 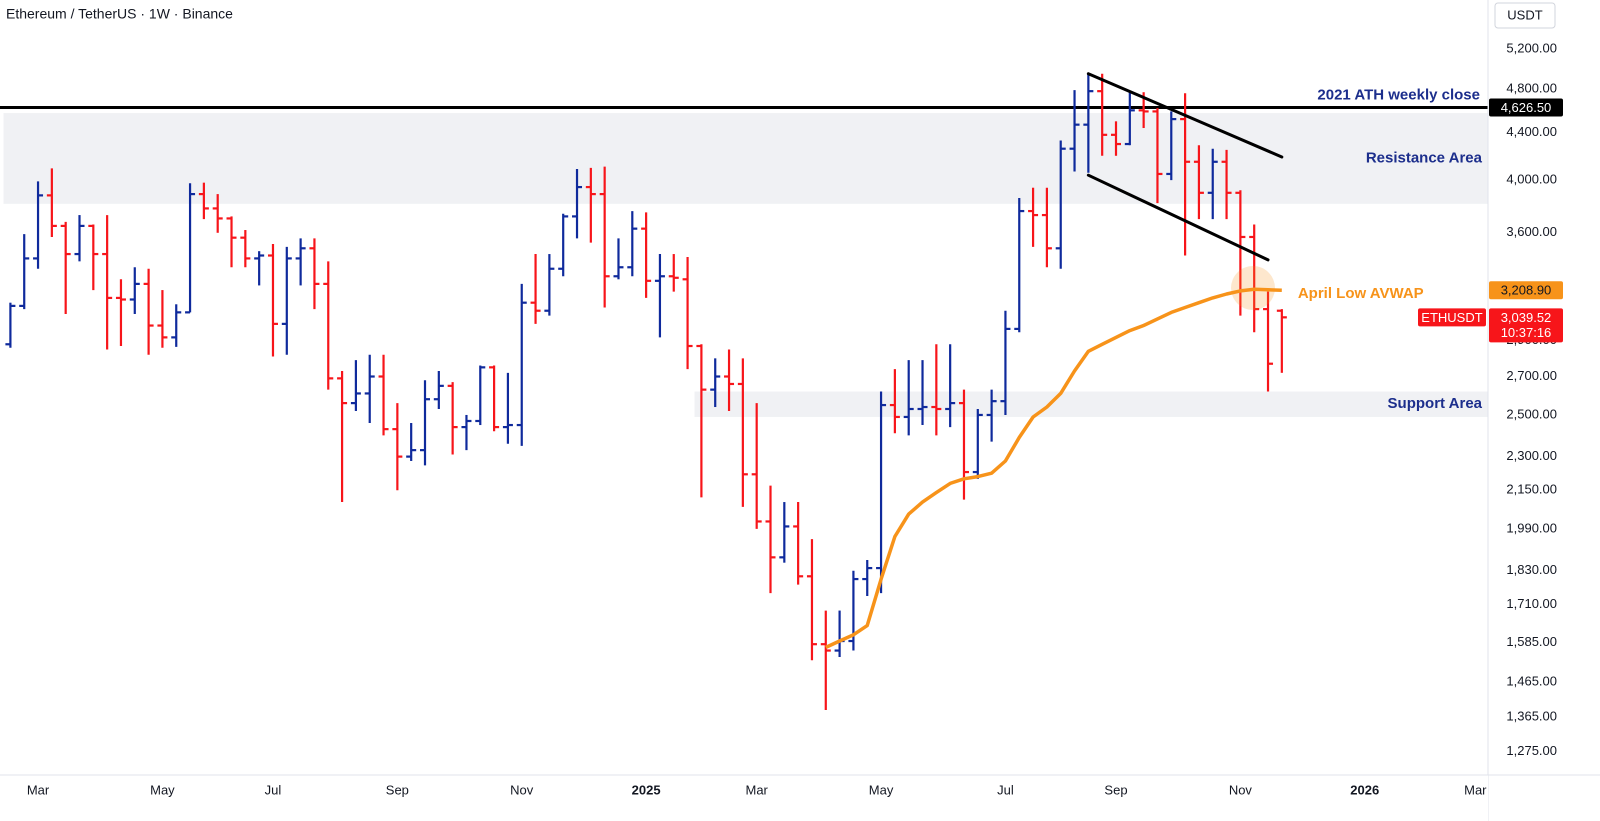 What do you see at coordinates (1531, 750) in the screenshot?
I see `y-tick-label: 1,275.00` at bounding box center [1531, 750].